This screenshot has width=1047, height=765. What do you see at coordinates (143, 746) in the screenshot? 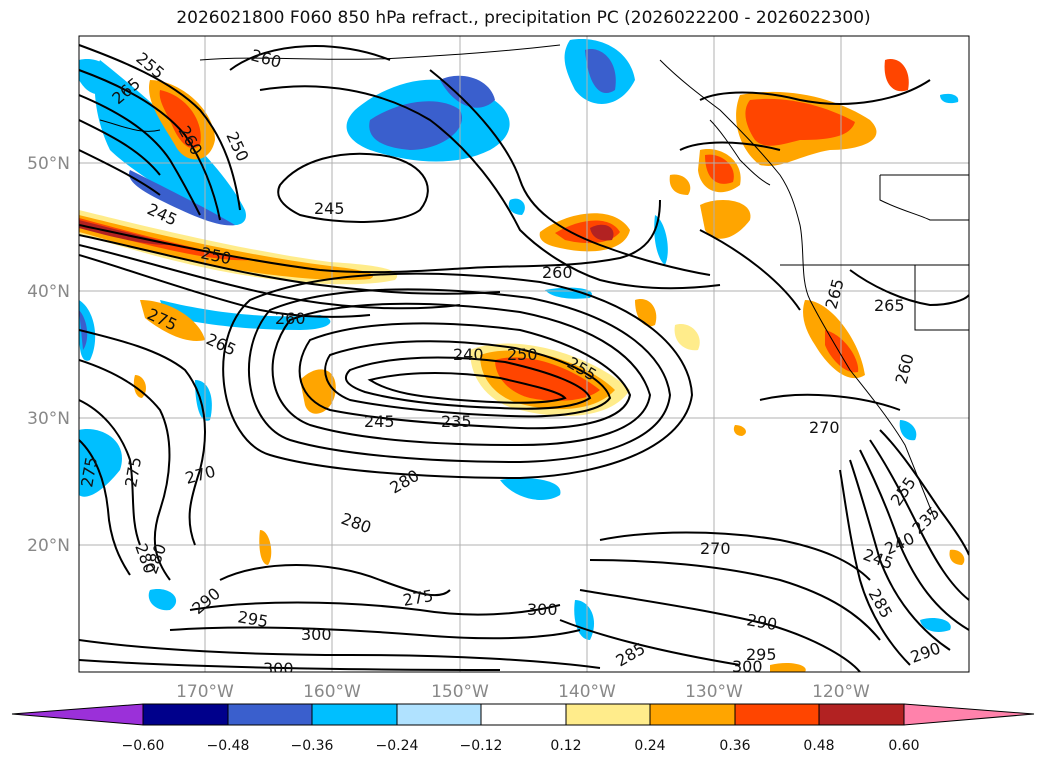
I see `colorbar-tick-label: −0.60` at bounding box center [143, 746].